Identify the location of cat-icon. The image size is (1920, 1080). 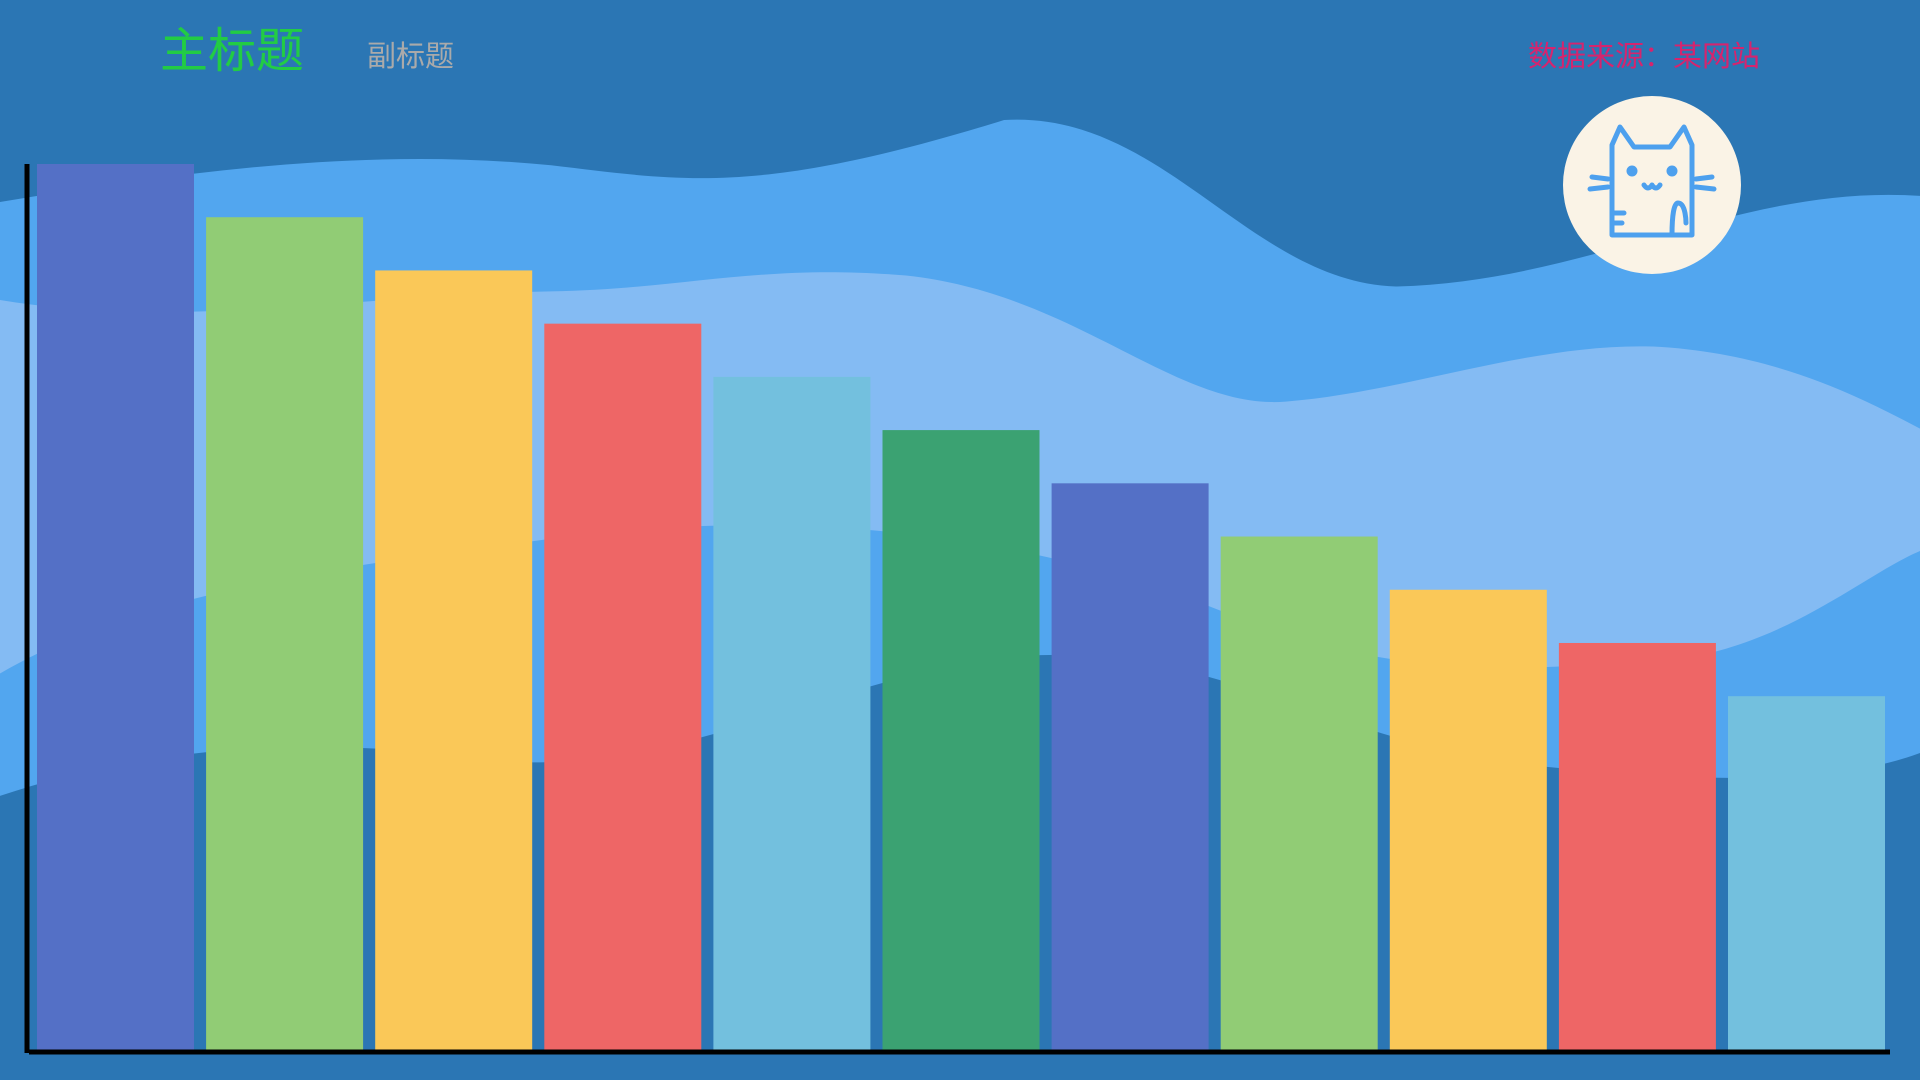
(1652, 181).